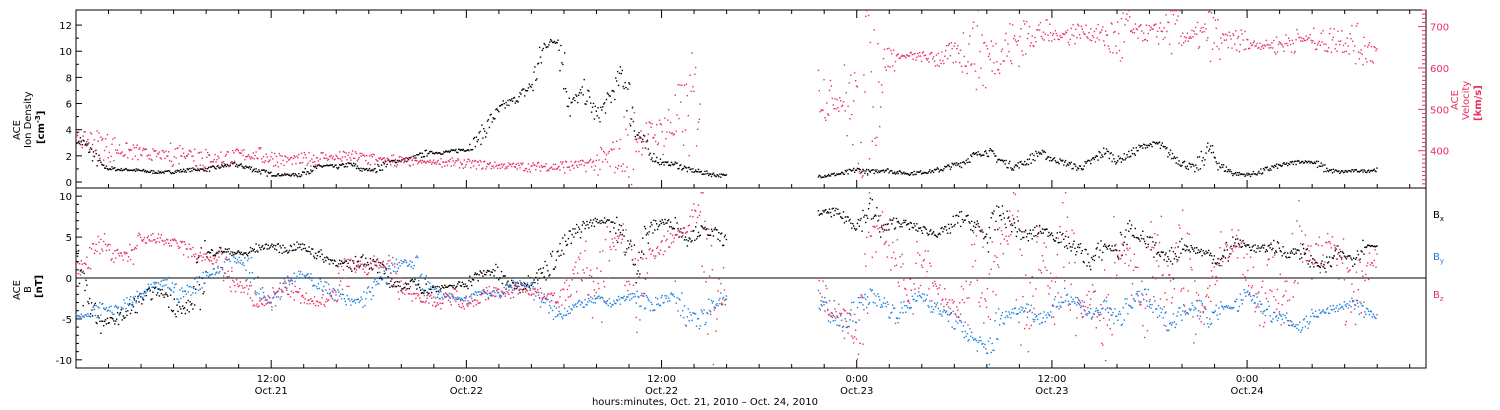 This screenshot has height=410, width=1500. What do you see at coordinates (65, 52) in the screenshot?
I see `top-left-tick-label: 10` at bounding box center [65, 52].